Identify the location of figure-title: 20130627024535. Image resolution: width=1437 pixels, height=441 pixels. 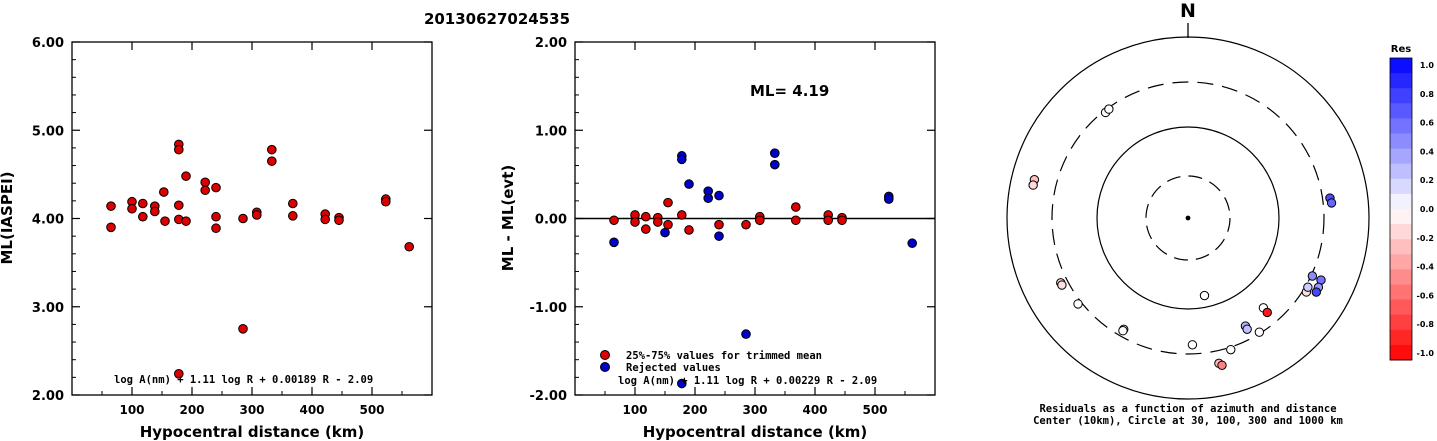
(497, 19).